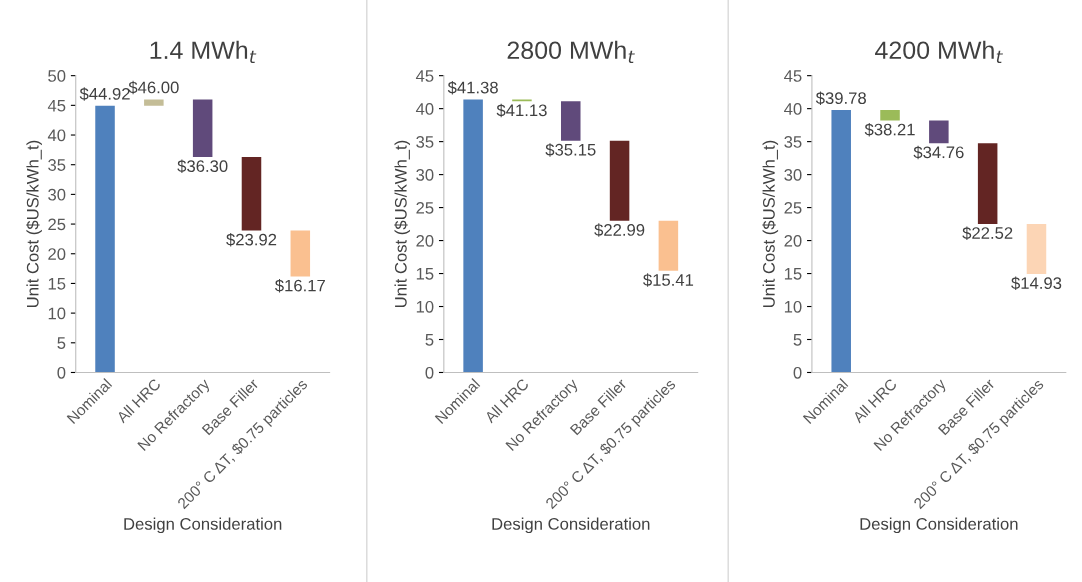  Describe the element at coordinates (889, 129) in the screenshot. I see `data-label: $38.21` at that location.